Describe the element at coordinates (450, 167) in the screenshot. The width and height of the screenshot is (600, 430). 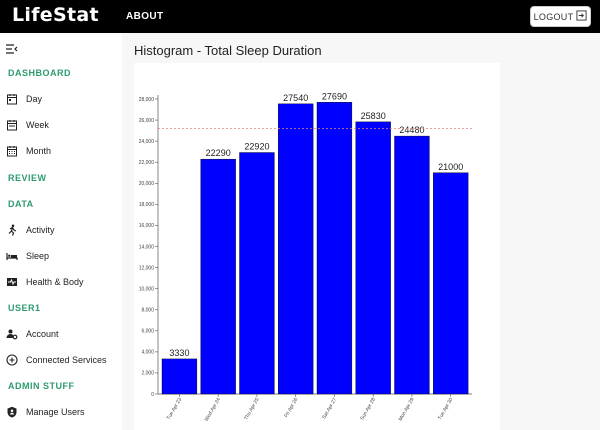
I see `bar-value-label: 21000` at that location.